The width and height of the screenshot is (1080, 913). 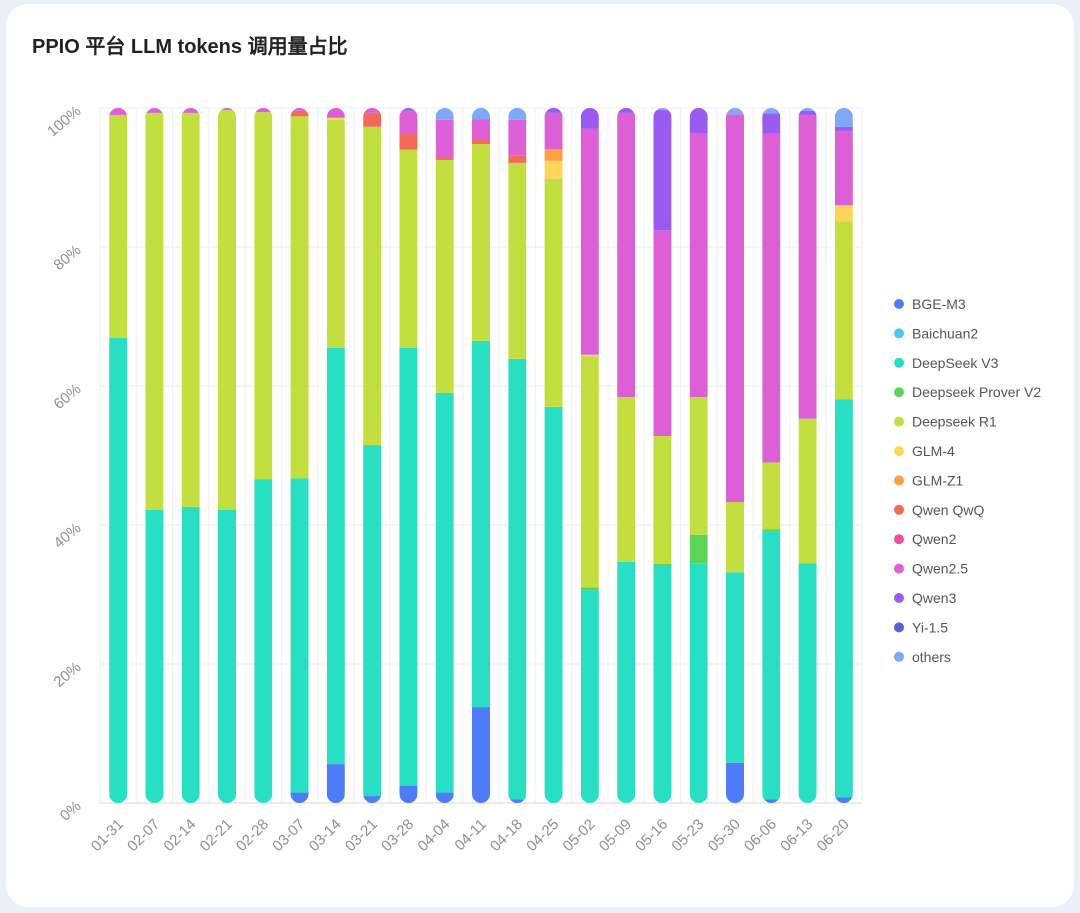 What do you see at coordinates (925, 539) in the screenshot?
I see `legend-item: Qwen2` at bounding box center [925, 539].